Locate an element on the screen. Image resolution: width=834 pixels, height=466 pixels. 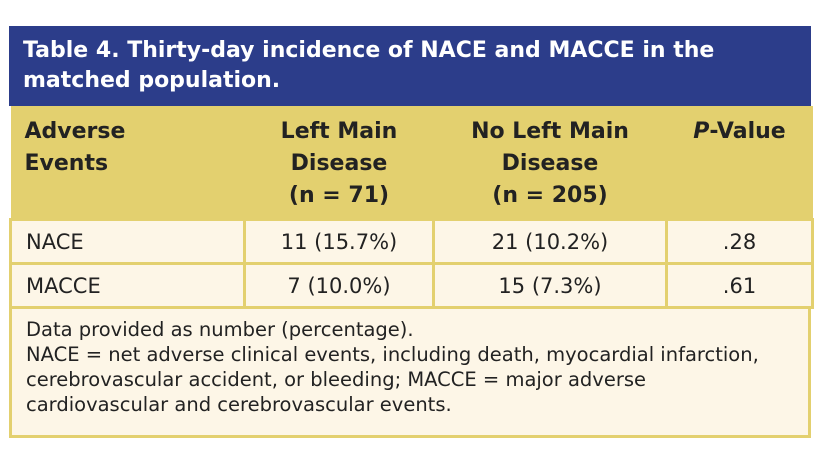
cell-left-main: 11 (15.7%) is located at coordinates (339, 241).